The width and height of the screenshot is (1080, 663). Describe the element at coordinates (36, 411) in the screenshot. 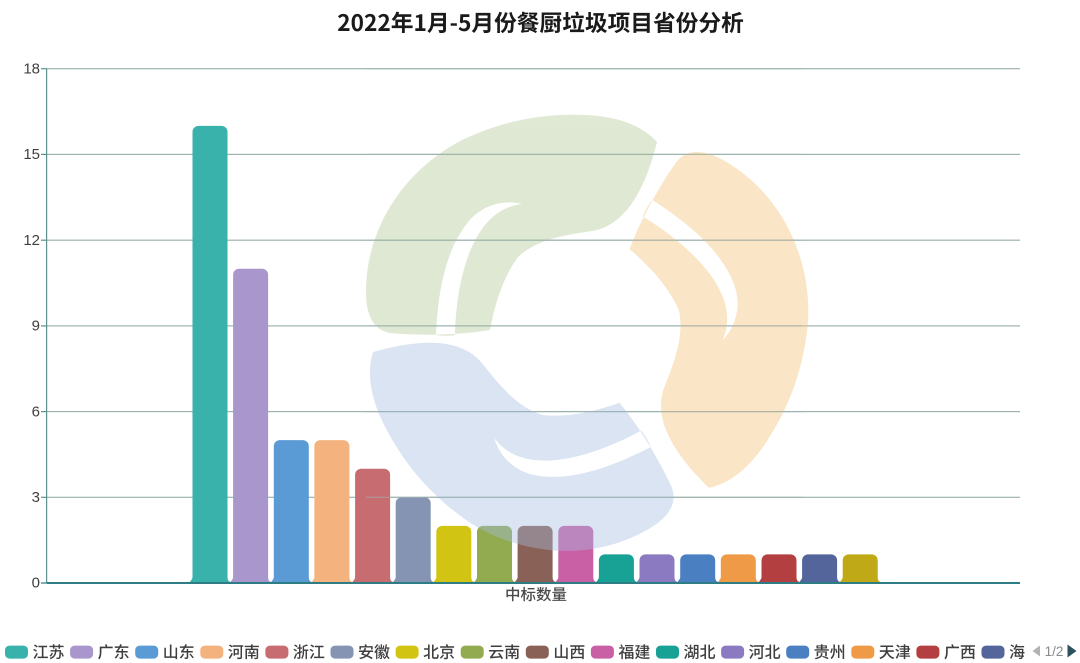

I see `svg-text: 6` at that location.